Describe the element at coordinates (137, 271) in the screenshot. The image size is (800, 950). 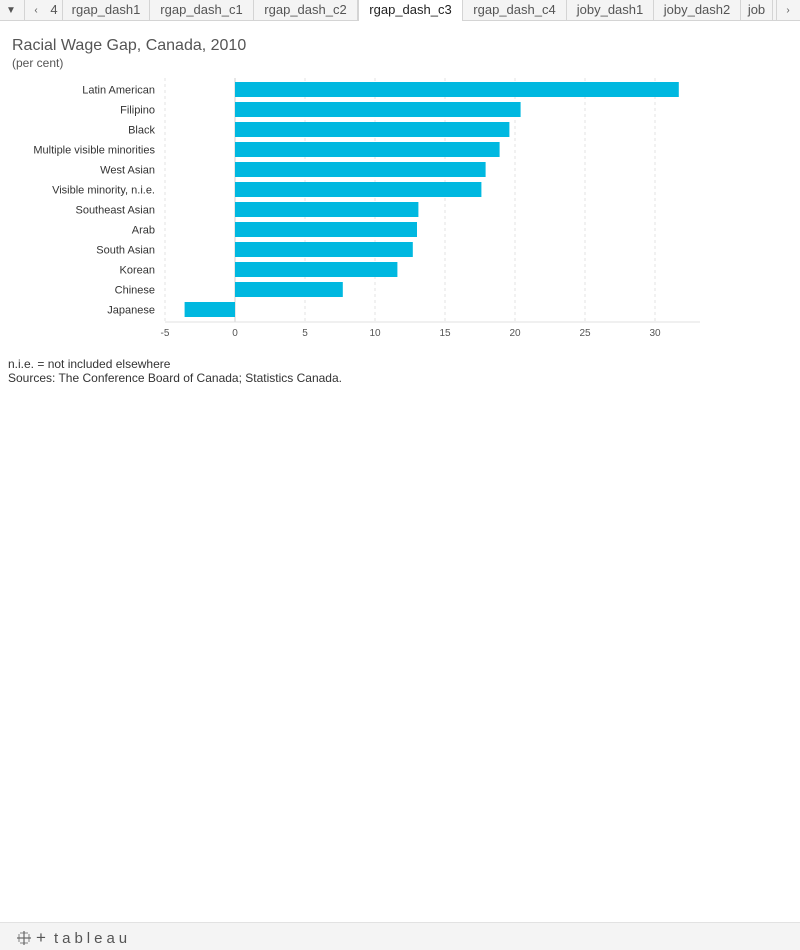
I see `category-label: Korean` at that location.